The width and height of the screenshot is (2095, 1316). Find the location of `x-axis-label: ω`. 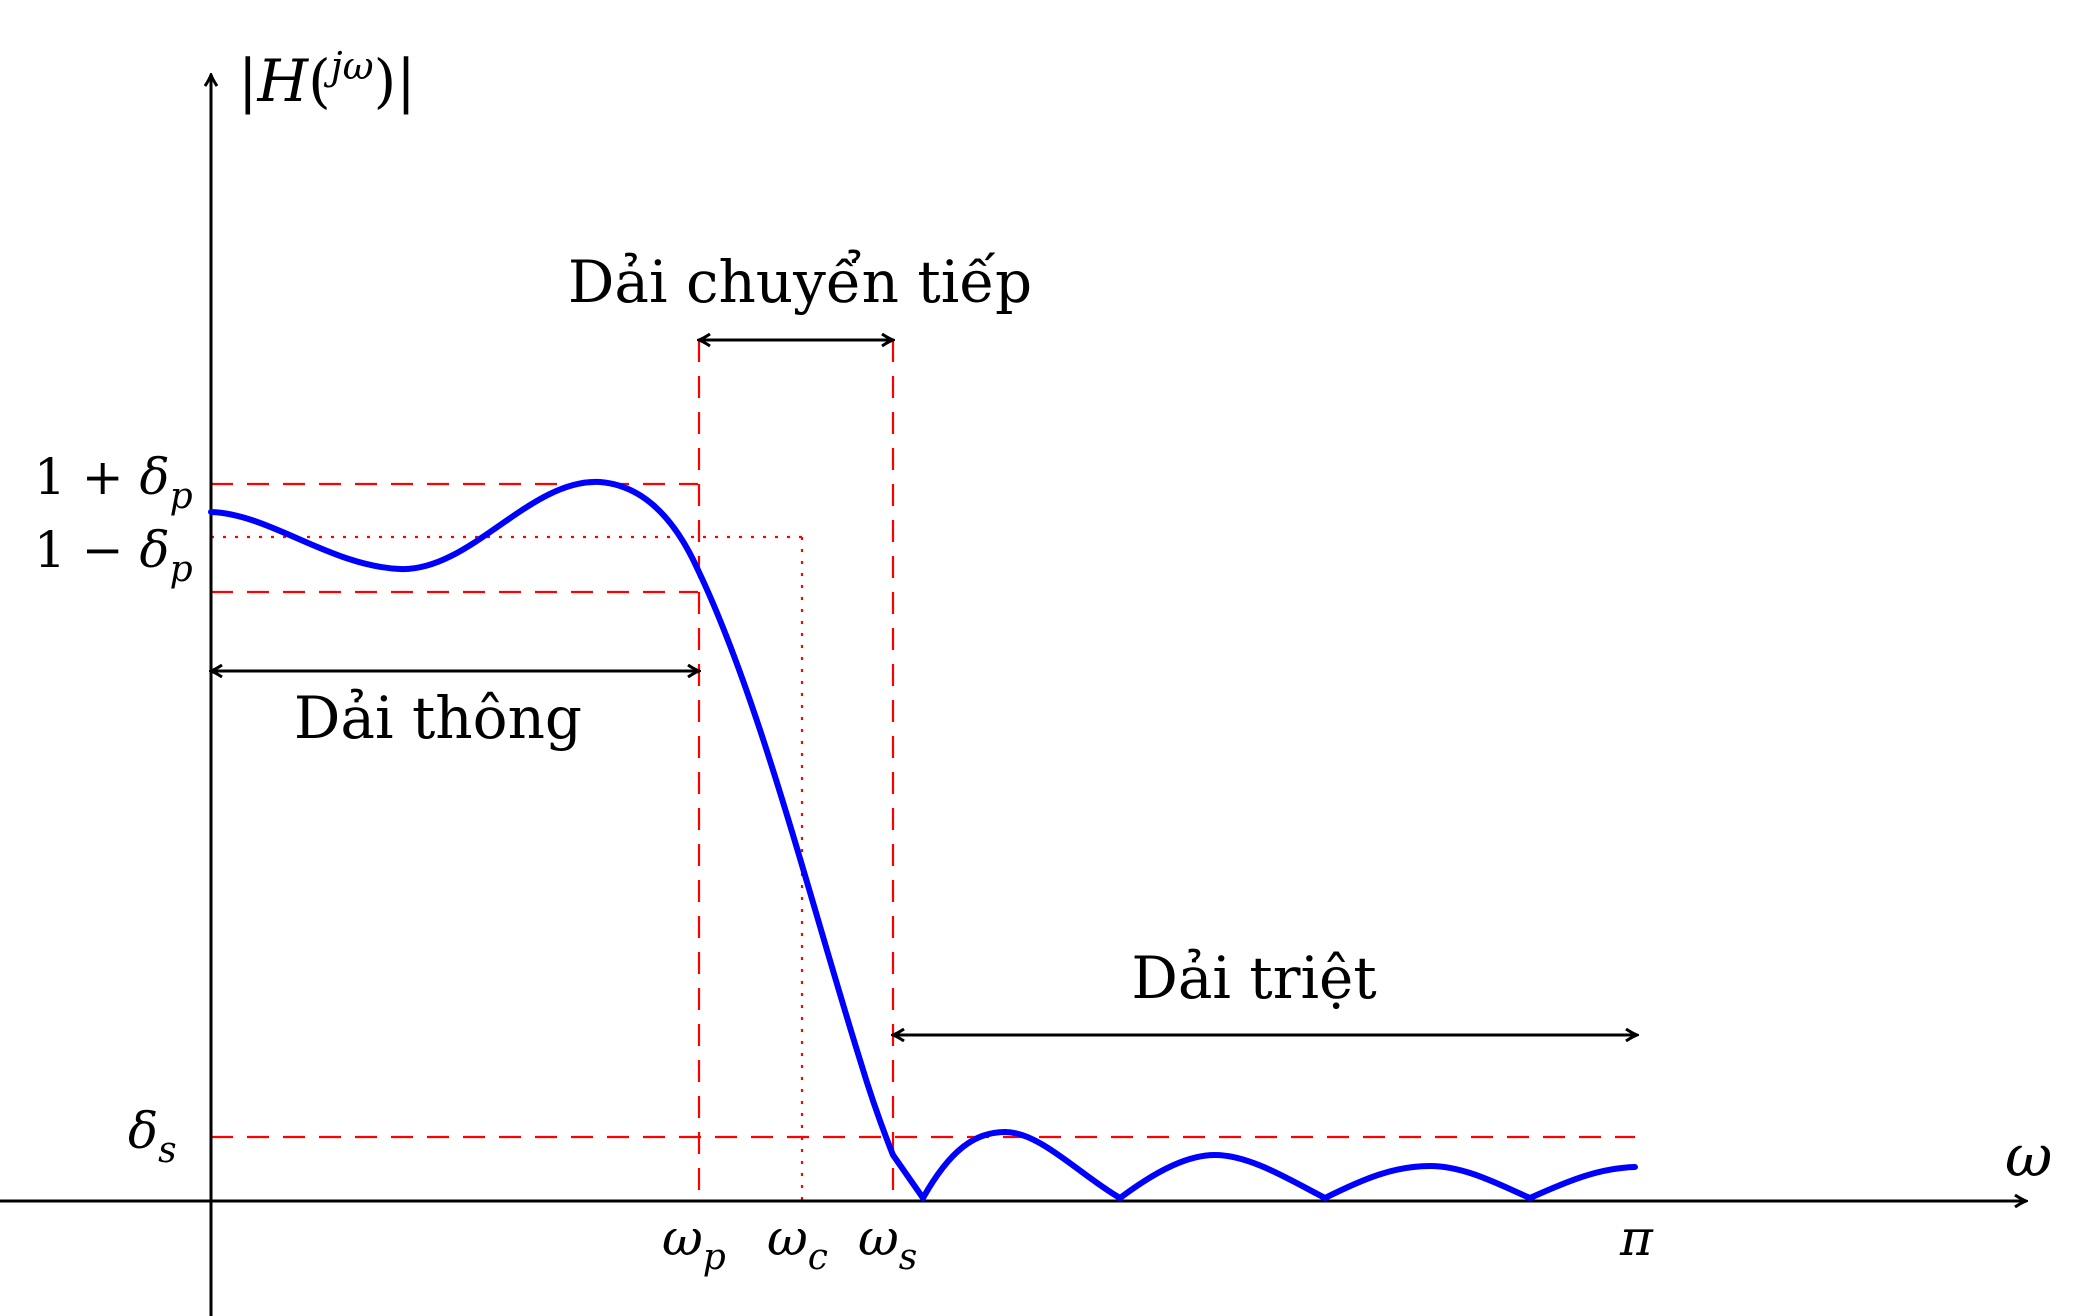

x-axis-label: ω is located at coordinates (2028, 1156).